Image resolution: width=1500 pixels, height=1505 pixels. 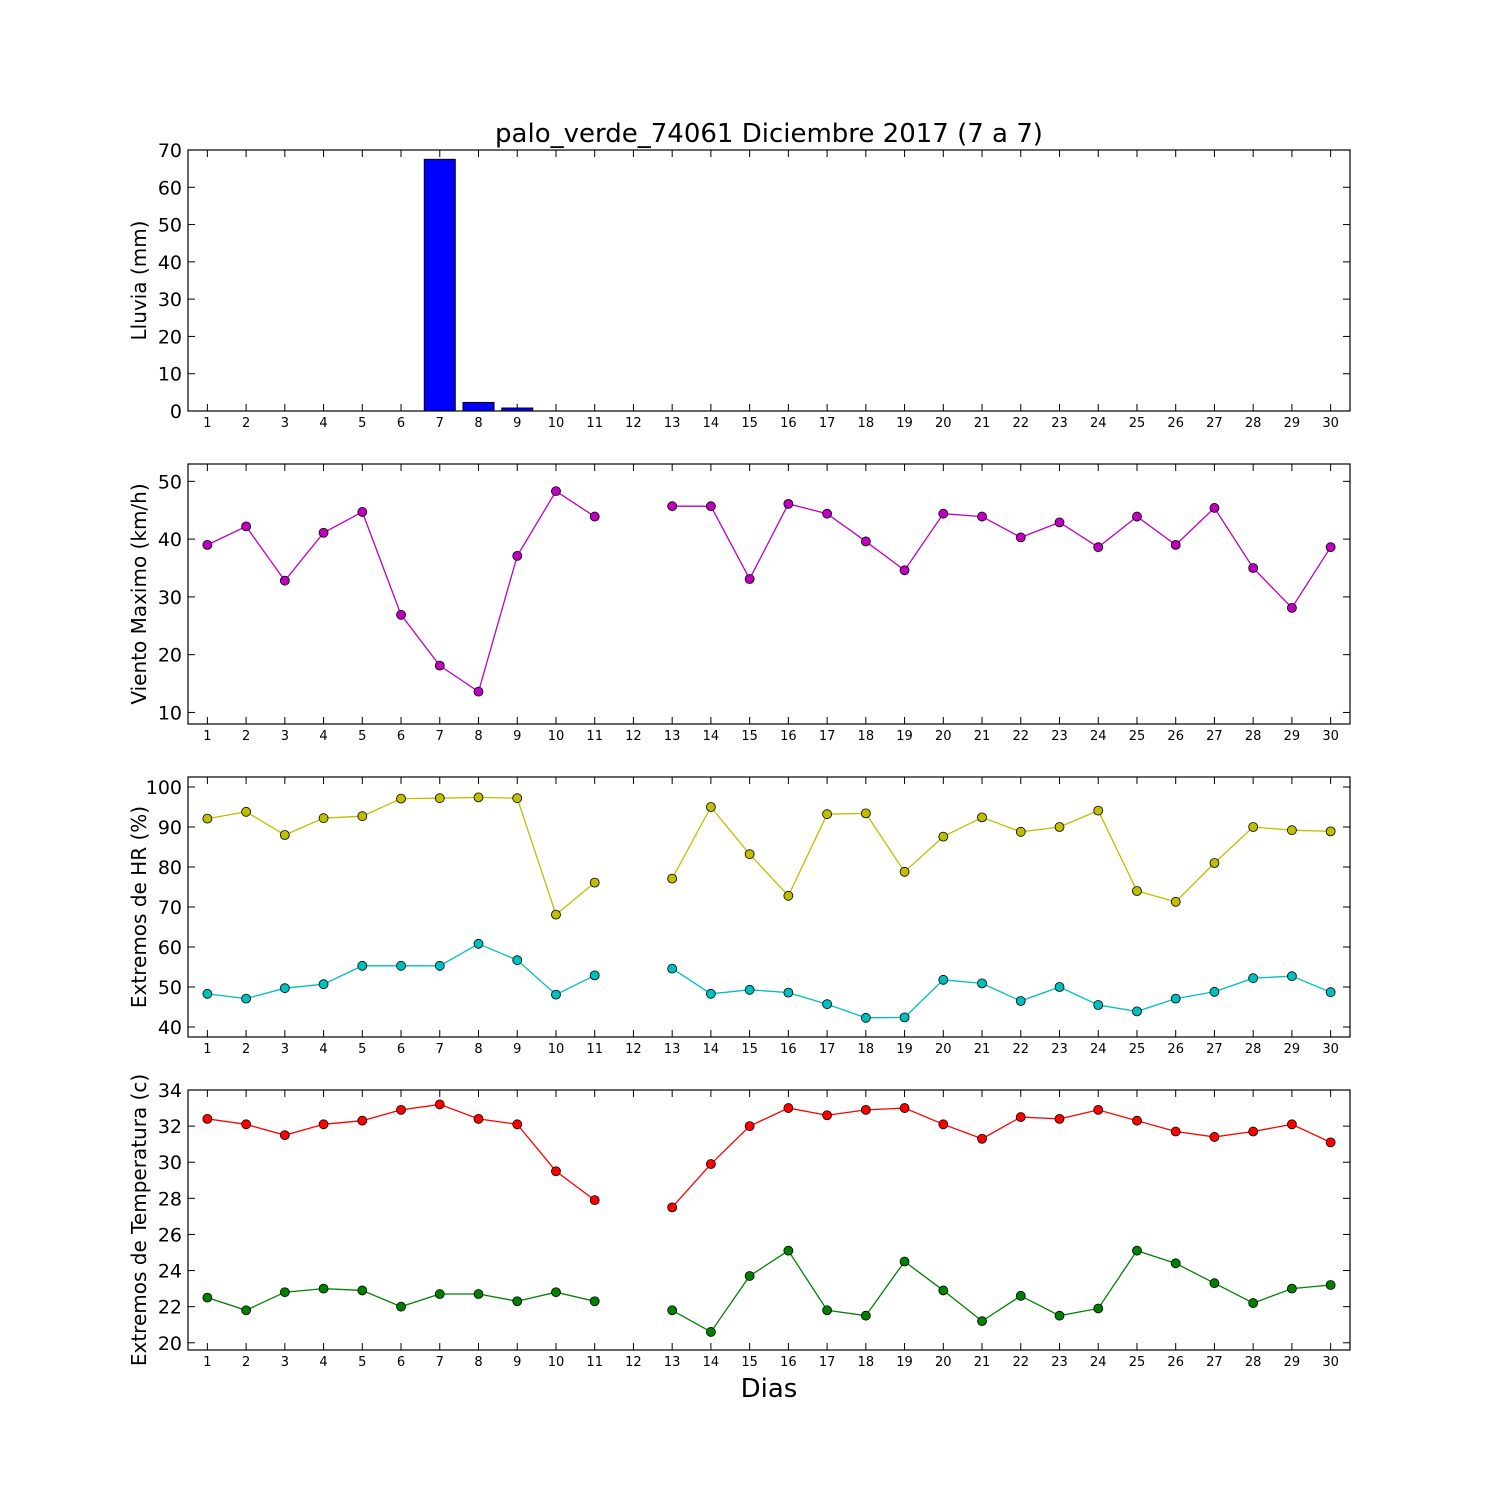 What do you see at coordinates (170, 188) in the screenshot?
I see `y-tick-label: 60` at bounding box center [170, 188].